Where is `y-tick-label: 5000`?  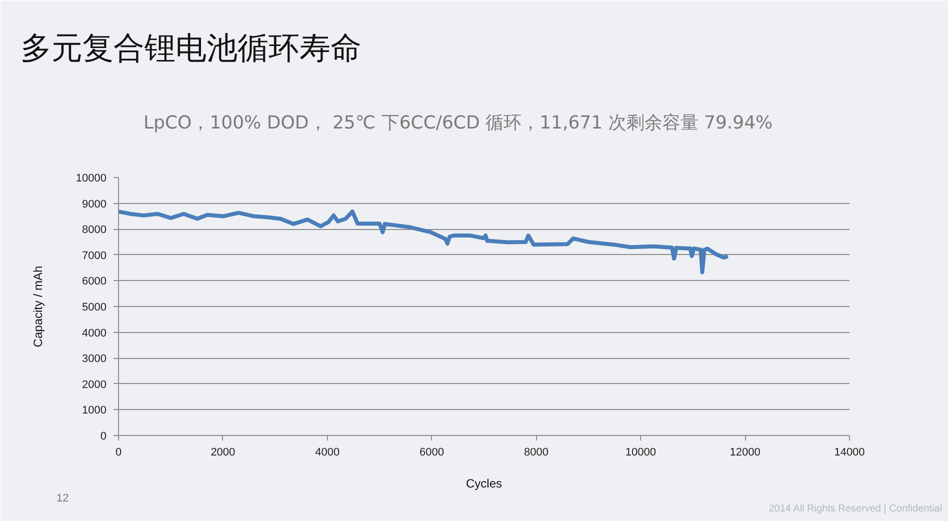
y-tick-label: 5000 is located at coordinates (94, 308).